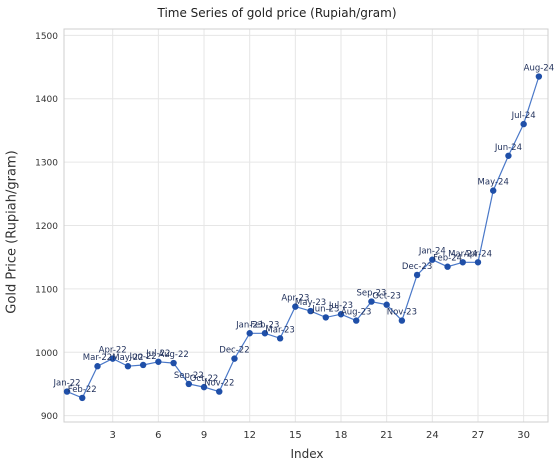 The image size is (554, 468). Describe the element at coordinates (173, 355) in the screenshot. I see `data-point-label: Aug-22` at that location.